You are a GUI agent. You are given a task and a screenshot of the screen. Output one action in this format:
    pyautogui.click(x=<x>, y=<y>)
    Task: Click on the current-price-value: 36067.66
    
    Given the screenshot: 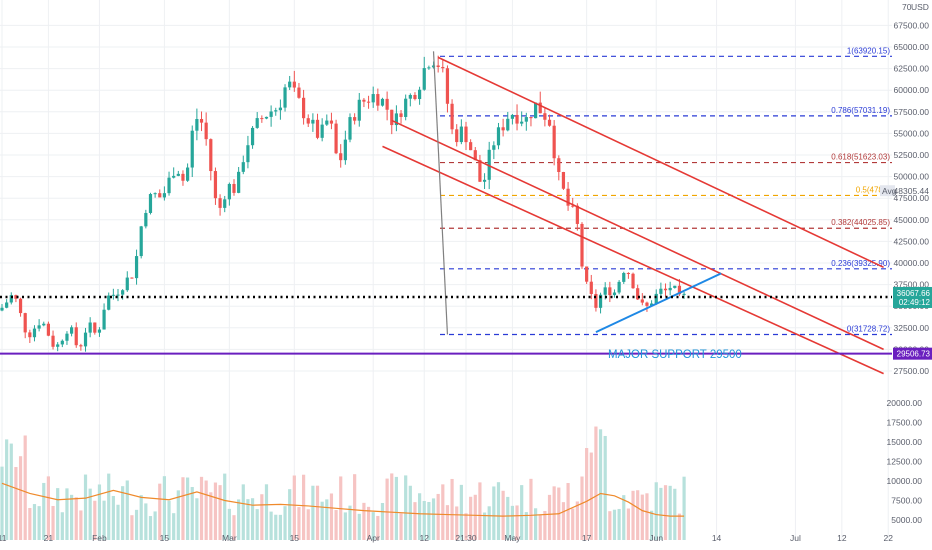 What is the action you would take?
    pyautogui.click(x=914, y=293)
    